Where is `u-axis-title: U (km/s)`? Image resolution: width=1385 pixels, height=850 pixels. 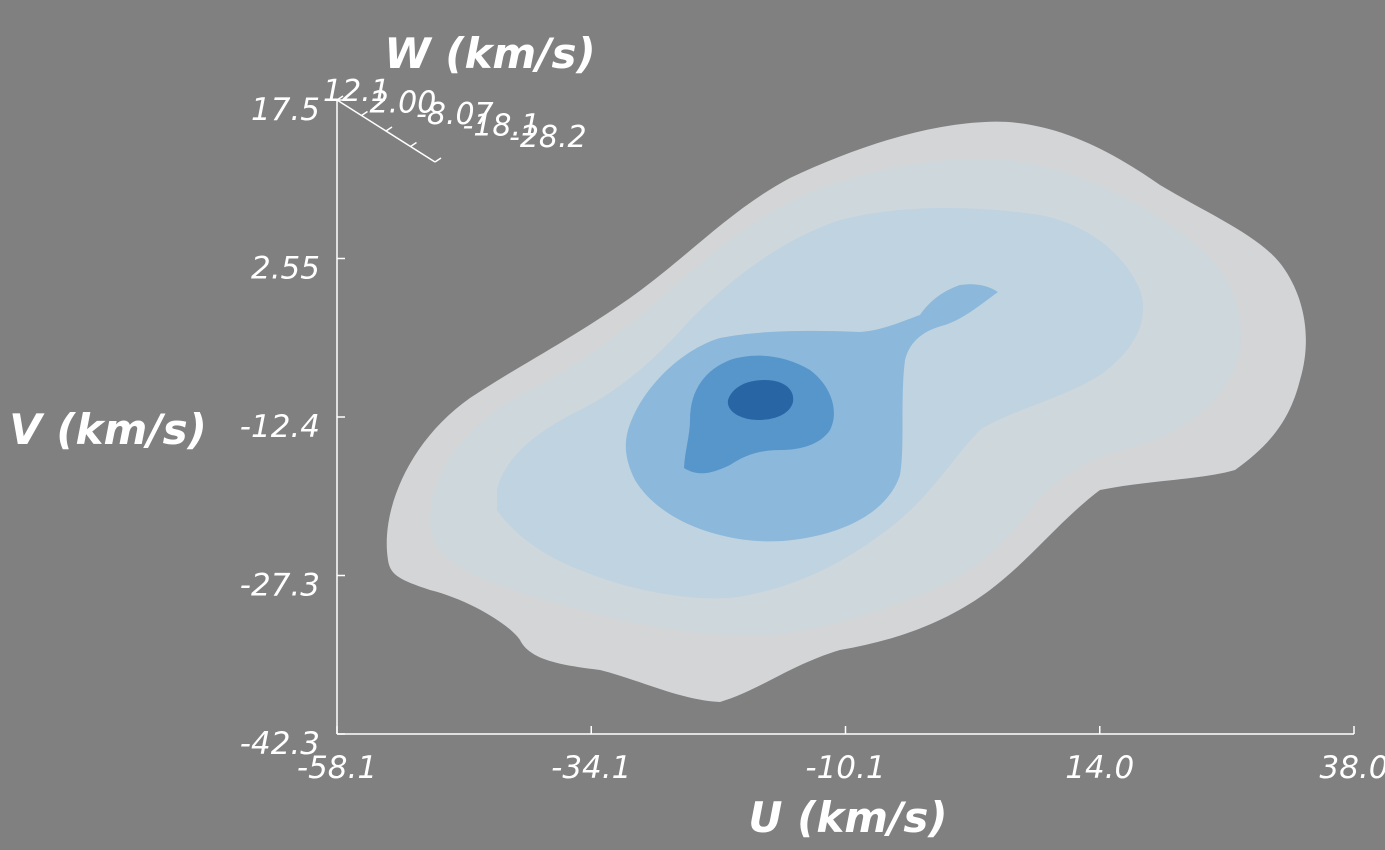 u-axis-title: U (km/s) is located at coordinates (847, 817).